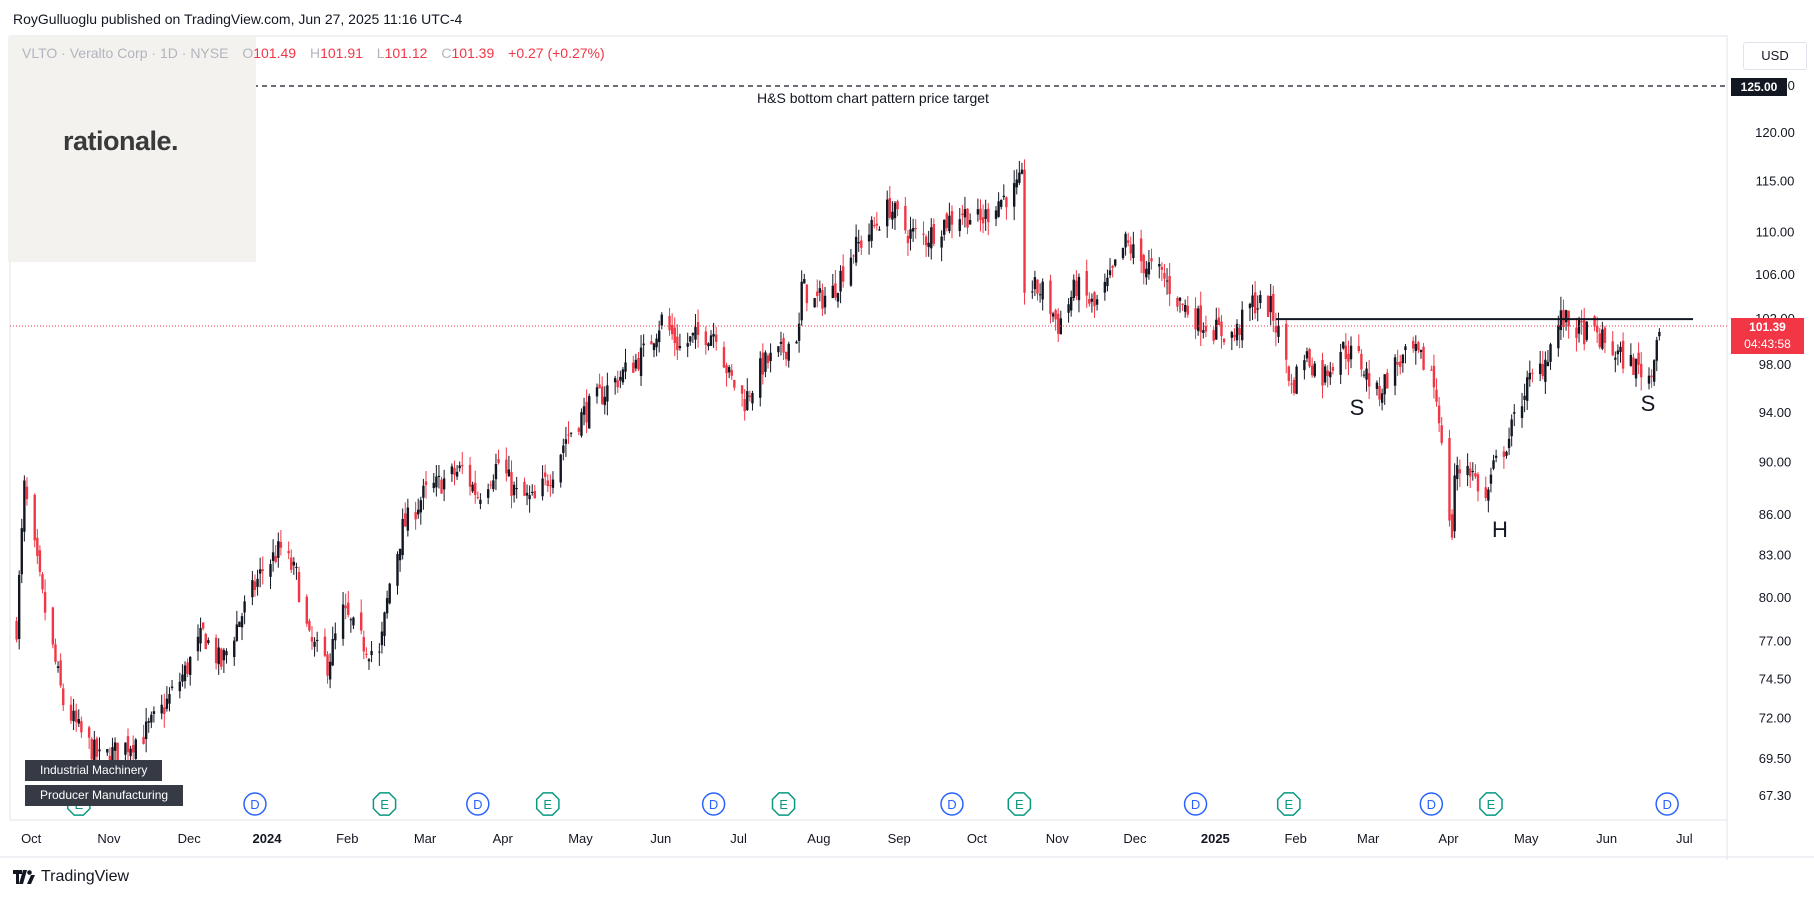  What do you see at coordinates (1215, 838) in the screenshot?
I see `time-tick-label: 2025` at bounding box center [1215, 838].